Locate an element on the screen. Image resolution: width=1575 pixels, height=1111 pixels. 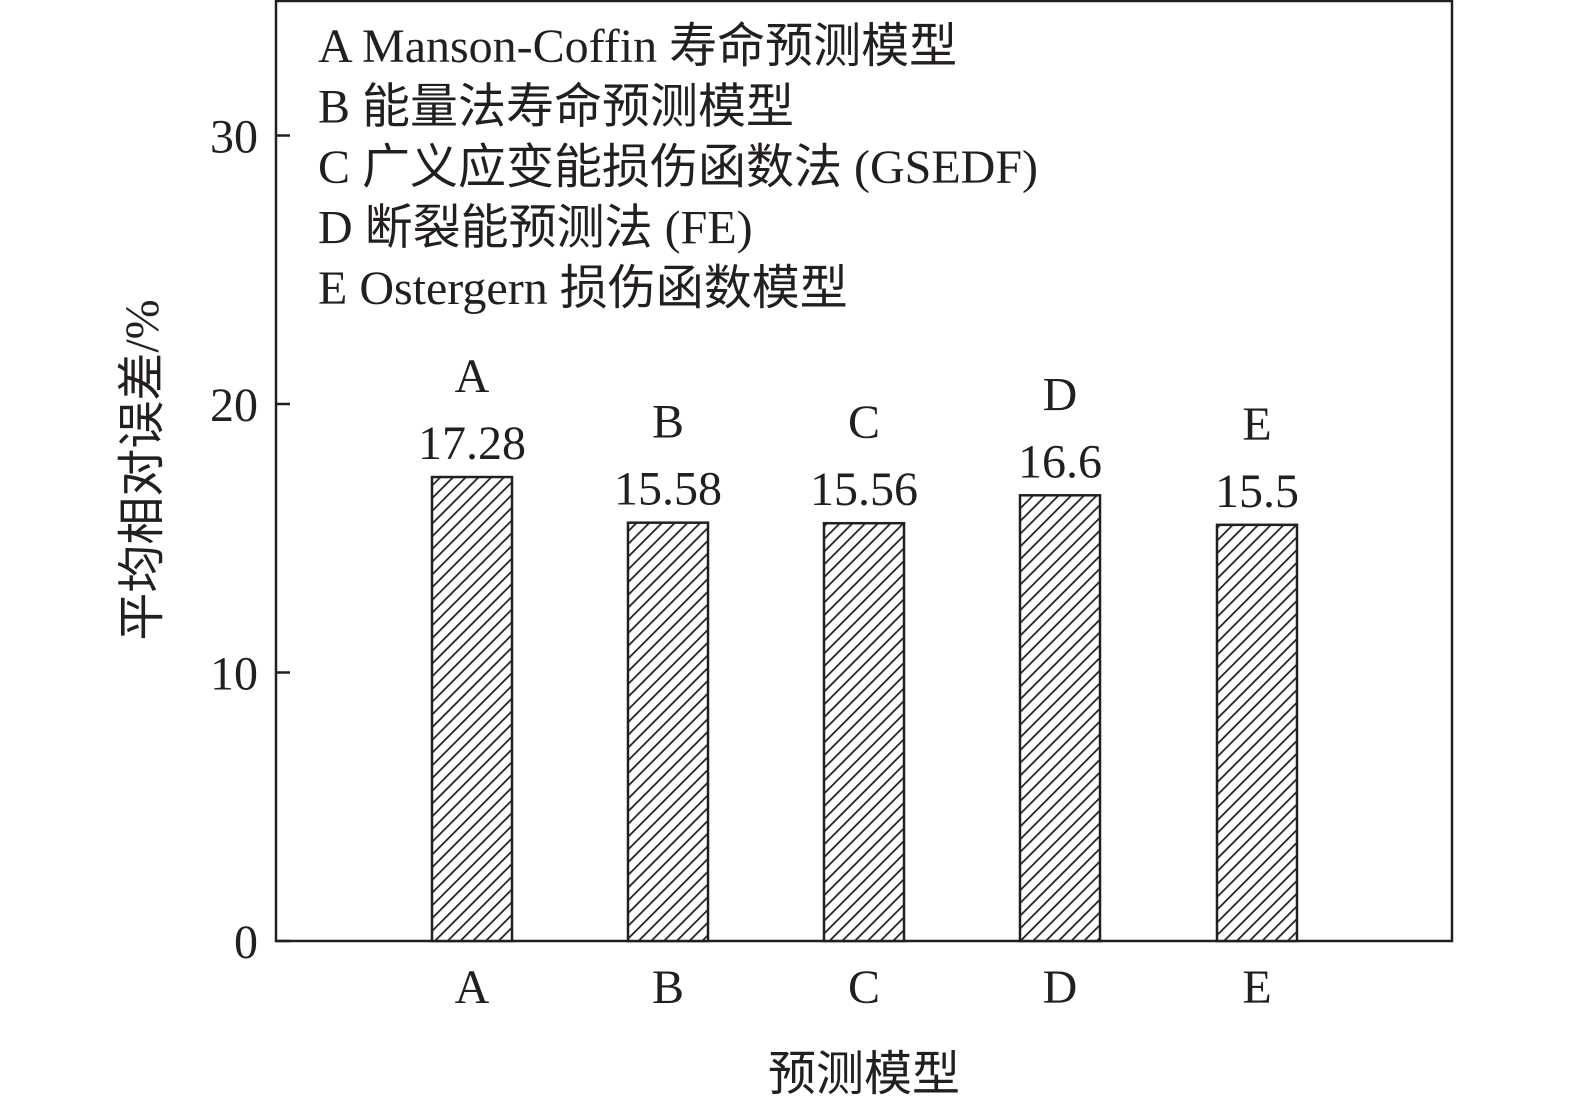
bar-value-label: 15.56 is located at coordinates (864, 489).